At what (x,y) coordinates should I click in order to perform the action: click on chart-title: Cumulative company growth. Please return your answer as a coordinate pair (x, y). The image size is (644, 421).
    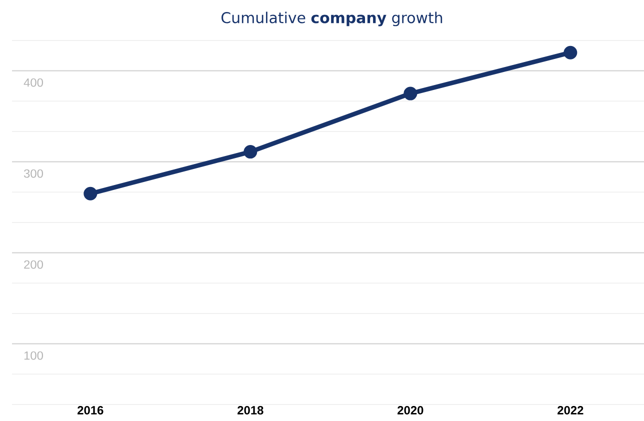
    Looking at the image, I should click on (332, 19).